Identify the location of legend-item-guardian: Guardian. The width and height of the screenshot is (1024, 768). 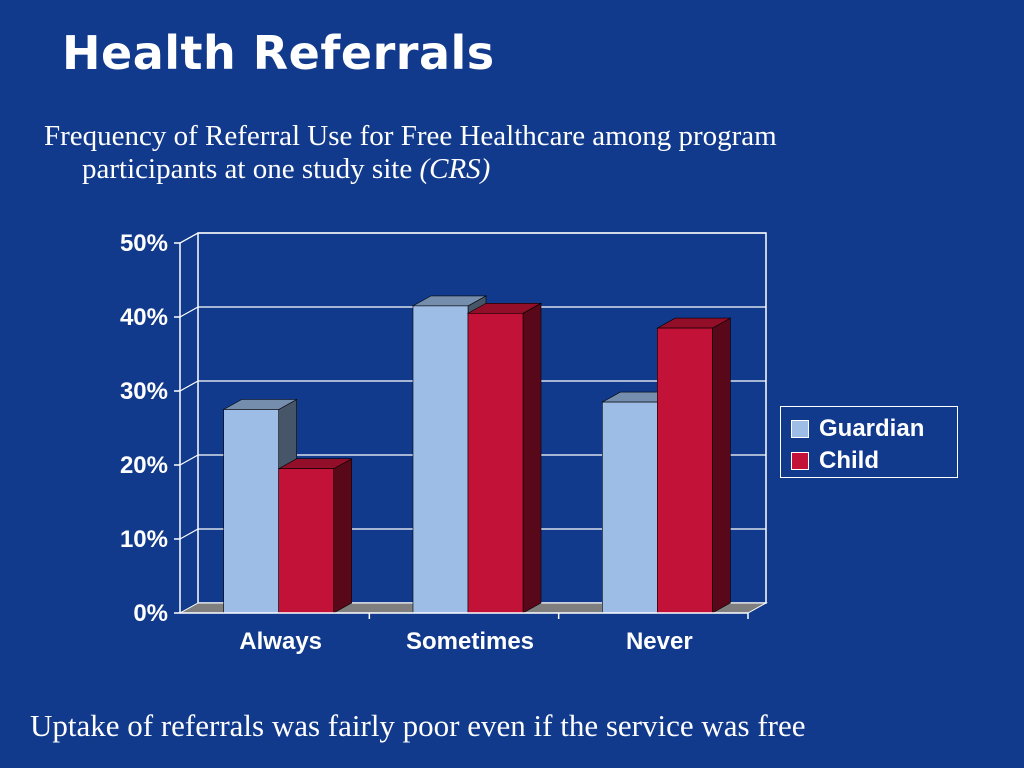
(874, 429).